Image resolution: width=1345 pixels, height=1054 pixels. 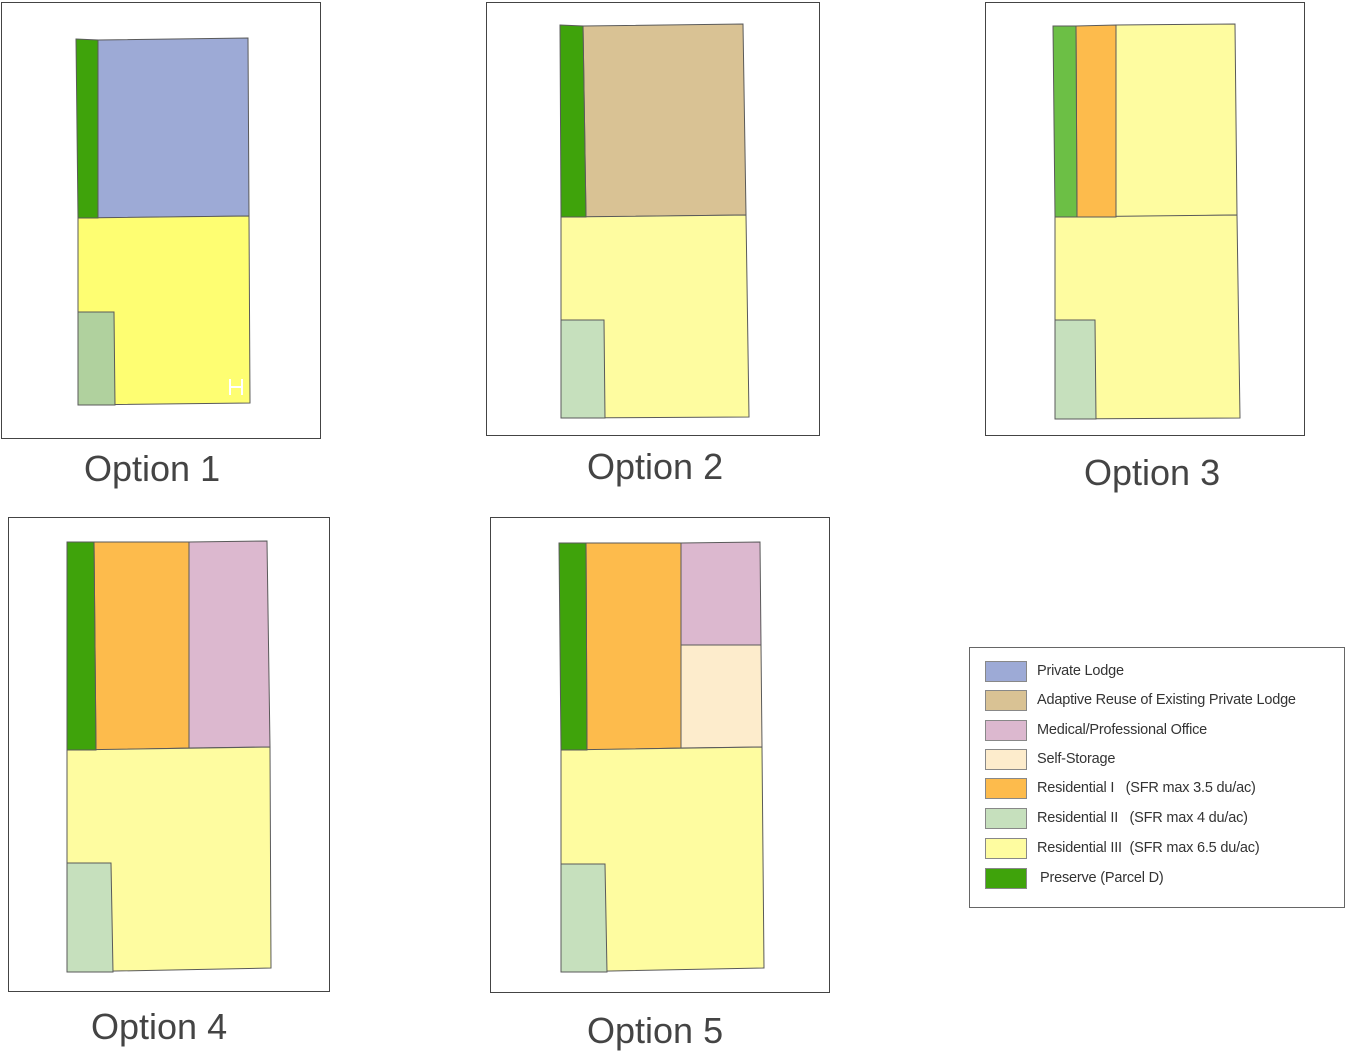 I want to click on option-4-map-frame, so click(x=169, y=754).